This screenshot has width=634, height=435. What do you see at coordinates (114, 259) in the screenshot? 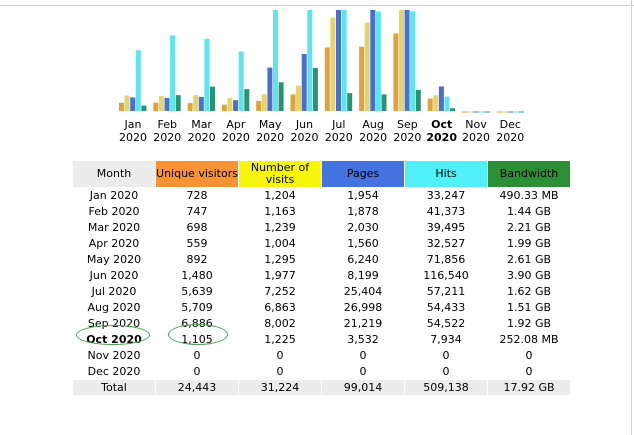
I see `cell-month: May 2020` at bounding box center [114, 259].